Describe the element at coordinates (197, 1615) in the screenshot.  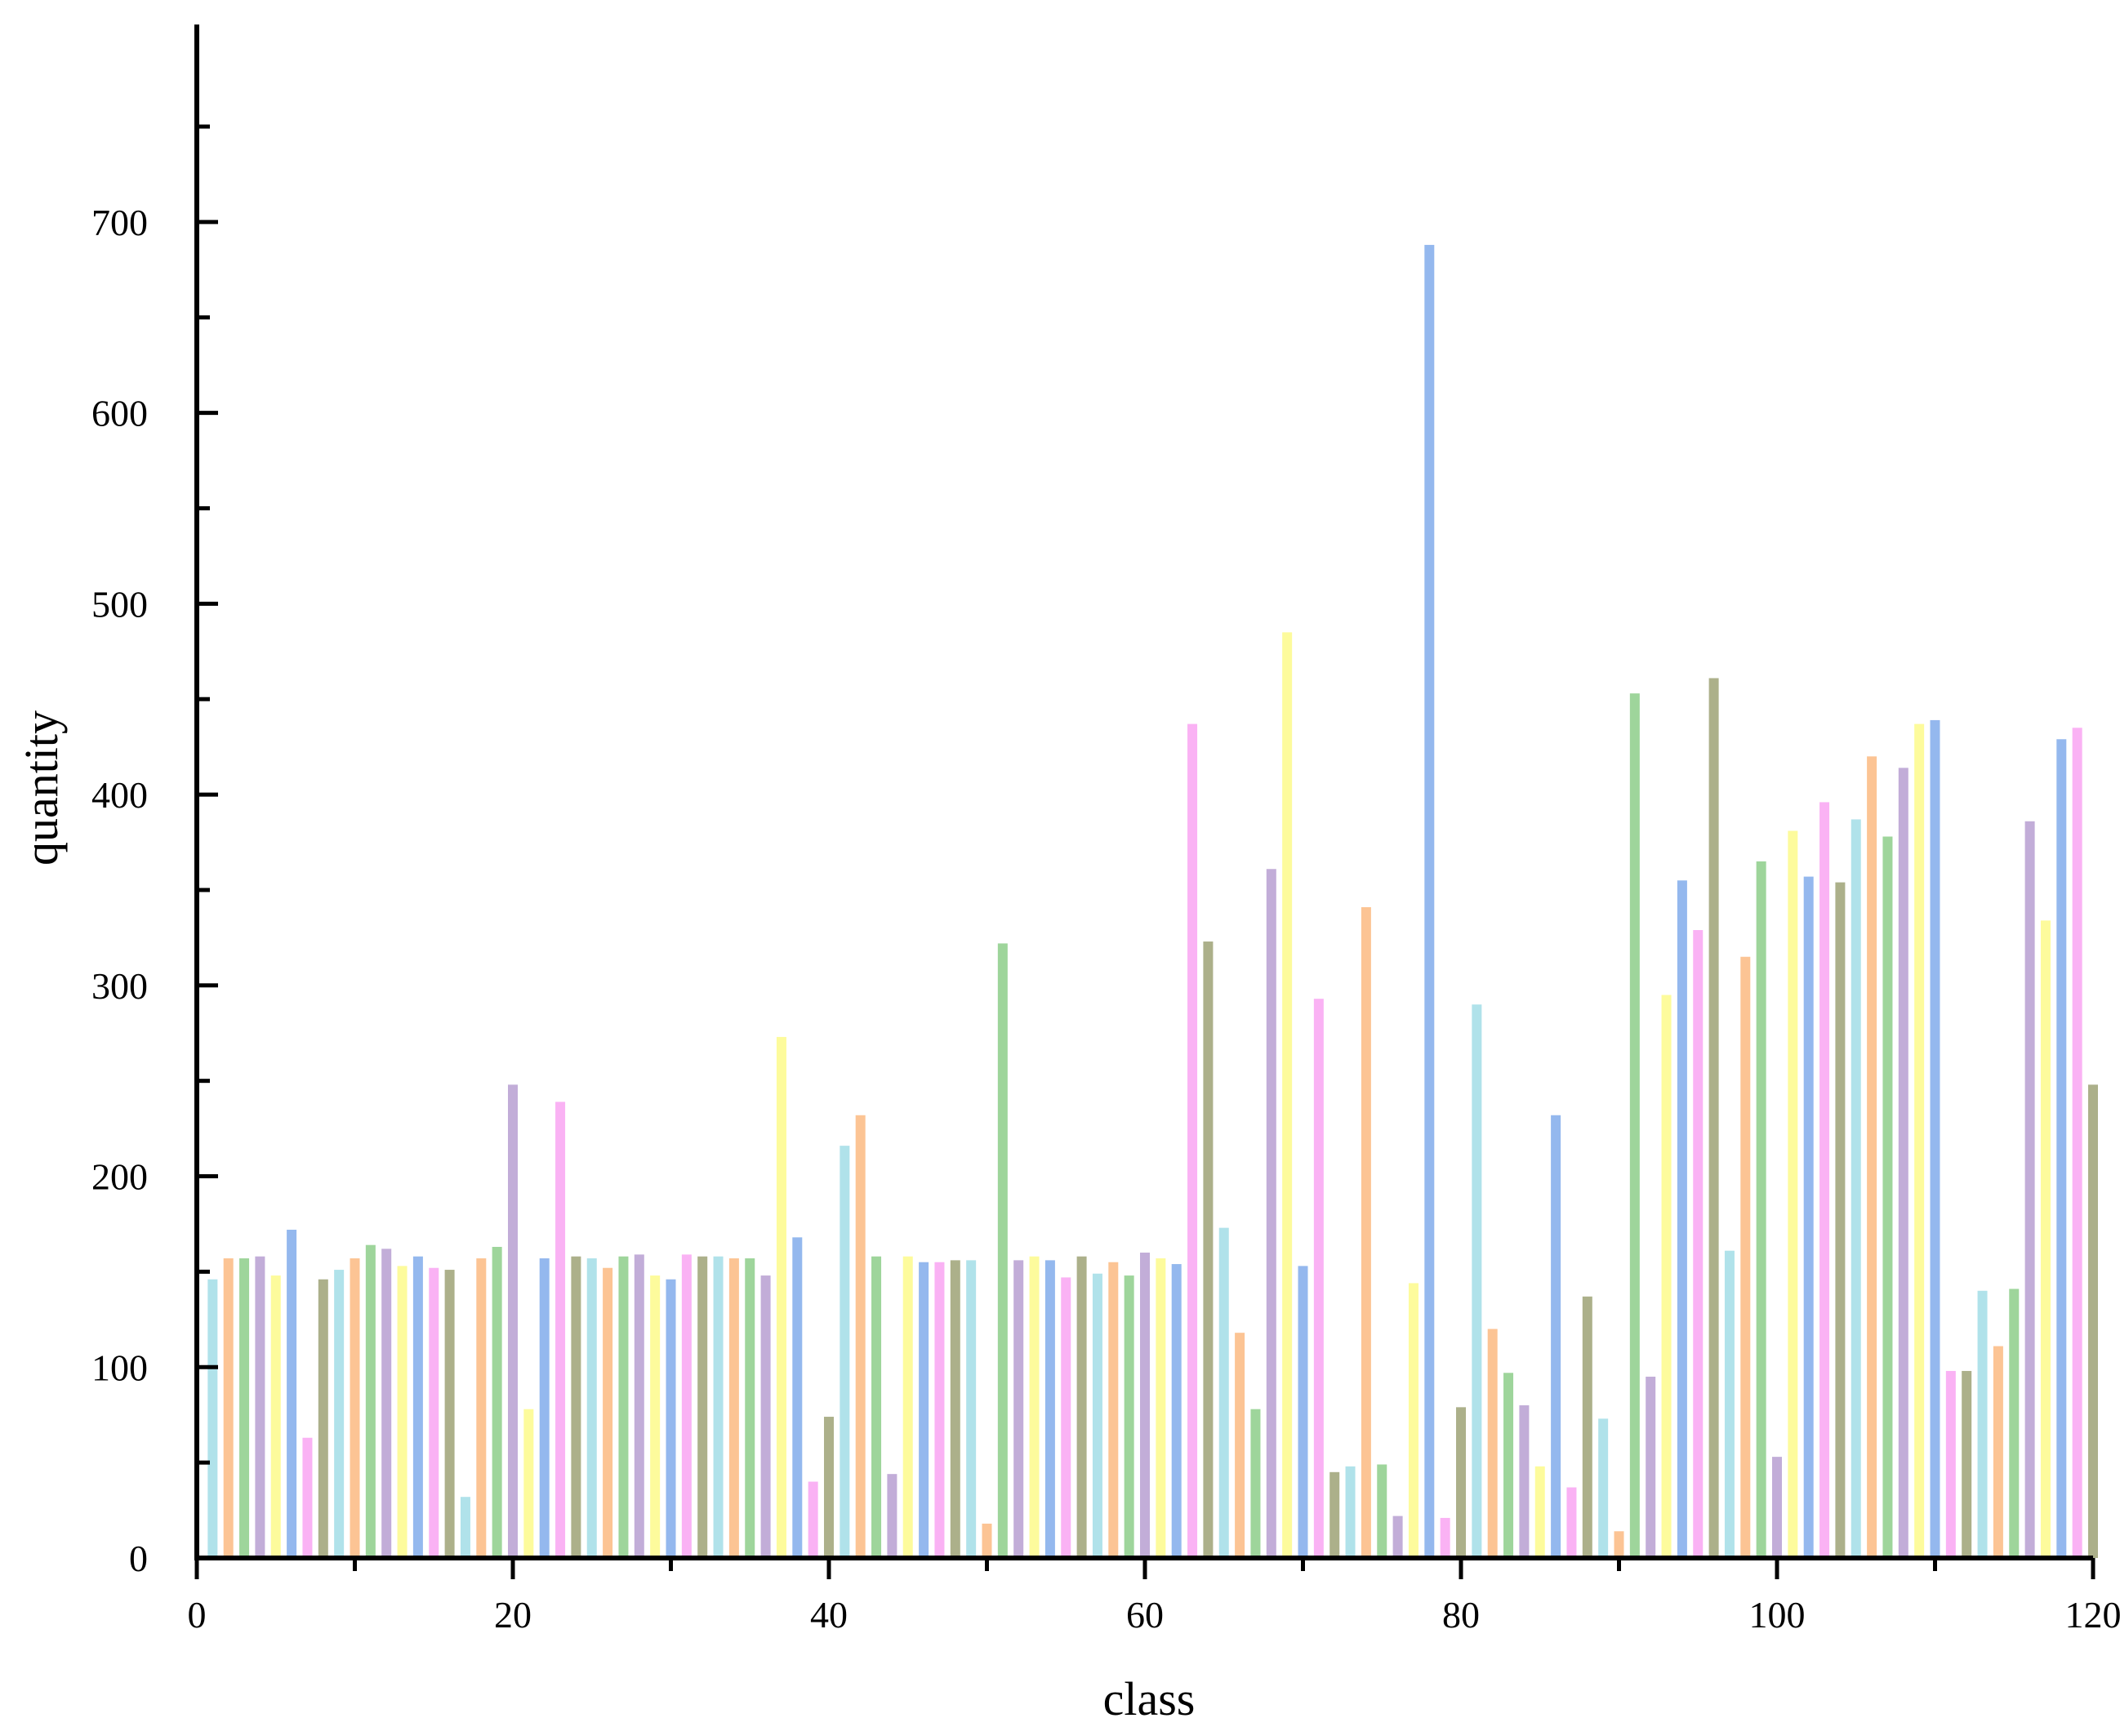
I see `x-tick-label: 0` at that location.